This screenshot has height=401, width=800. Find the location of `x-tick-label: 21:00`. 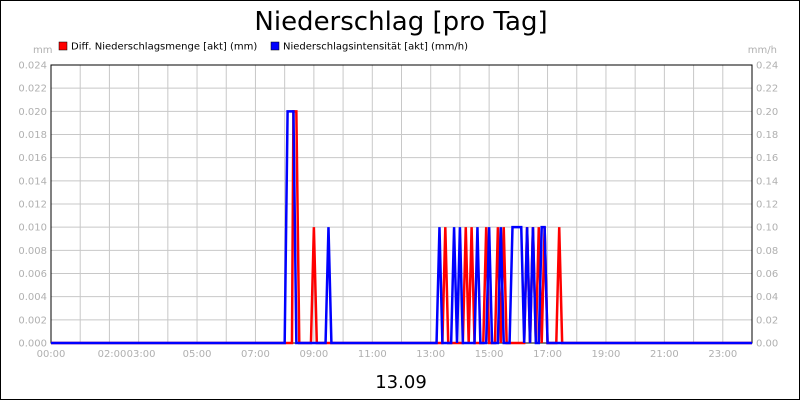

x-tick-label: 21:00 is located at coordinates (664, 354).